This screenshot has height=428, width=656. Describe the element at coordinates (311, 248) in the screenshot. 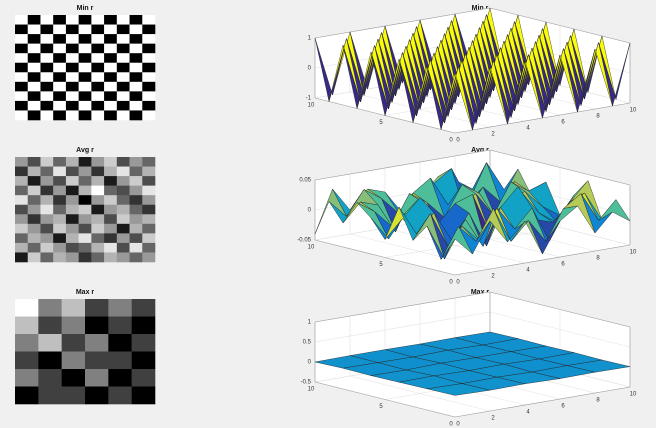

I see `y-tick-label: 10` at that location.